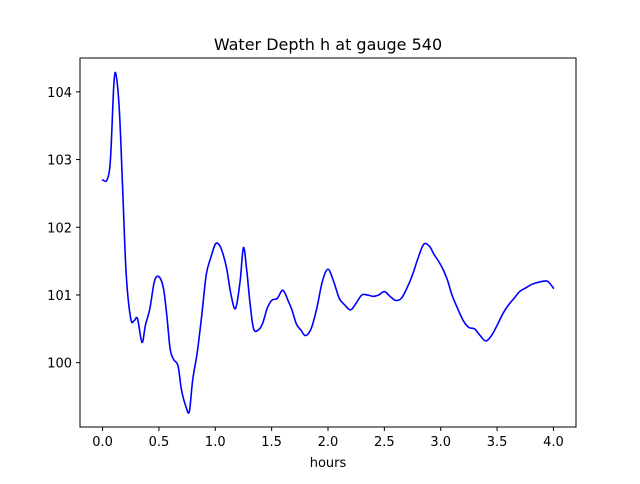  What do you see at coordinates (497, 442) in the screenshot?
I see `x-tick-label: 3.5` at bounding box center [497, 442].